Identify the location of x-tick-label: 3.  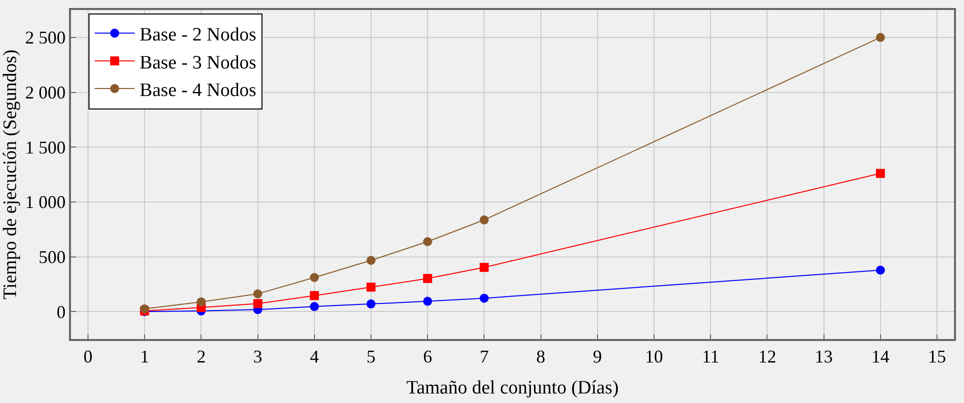
(257, 356).